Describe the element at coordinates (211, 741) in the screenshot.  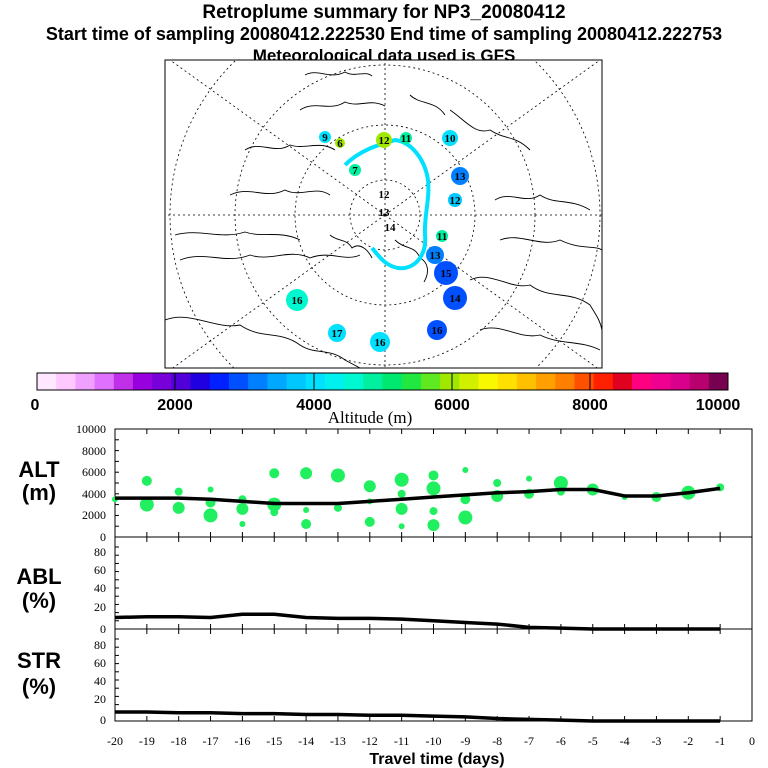
I see `x-tick-label: -17` at that location.